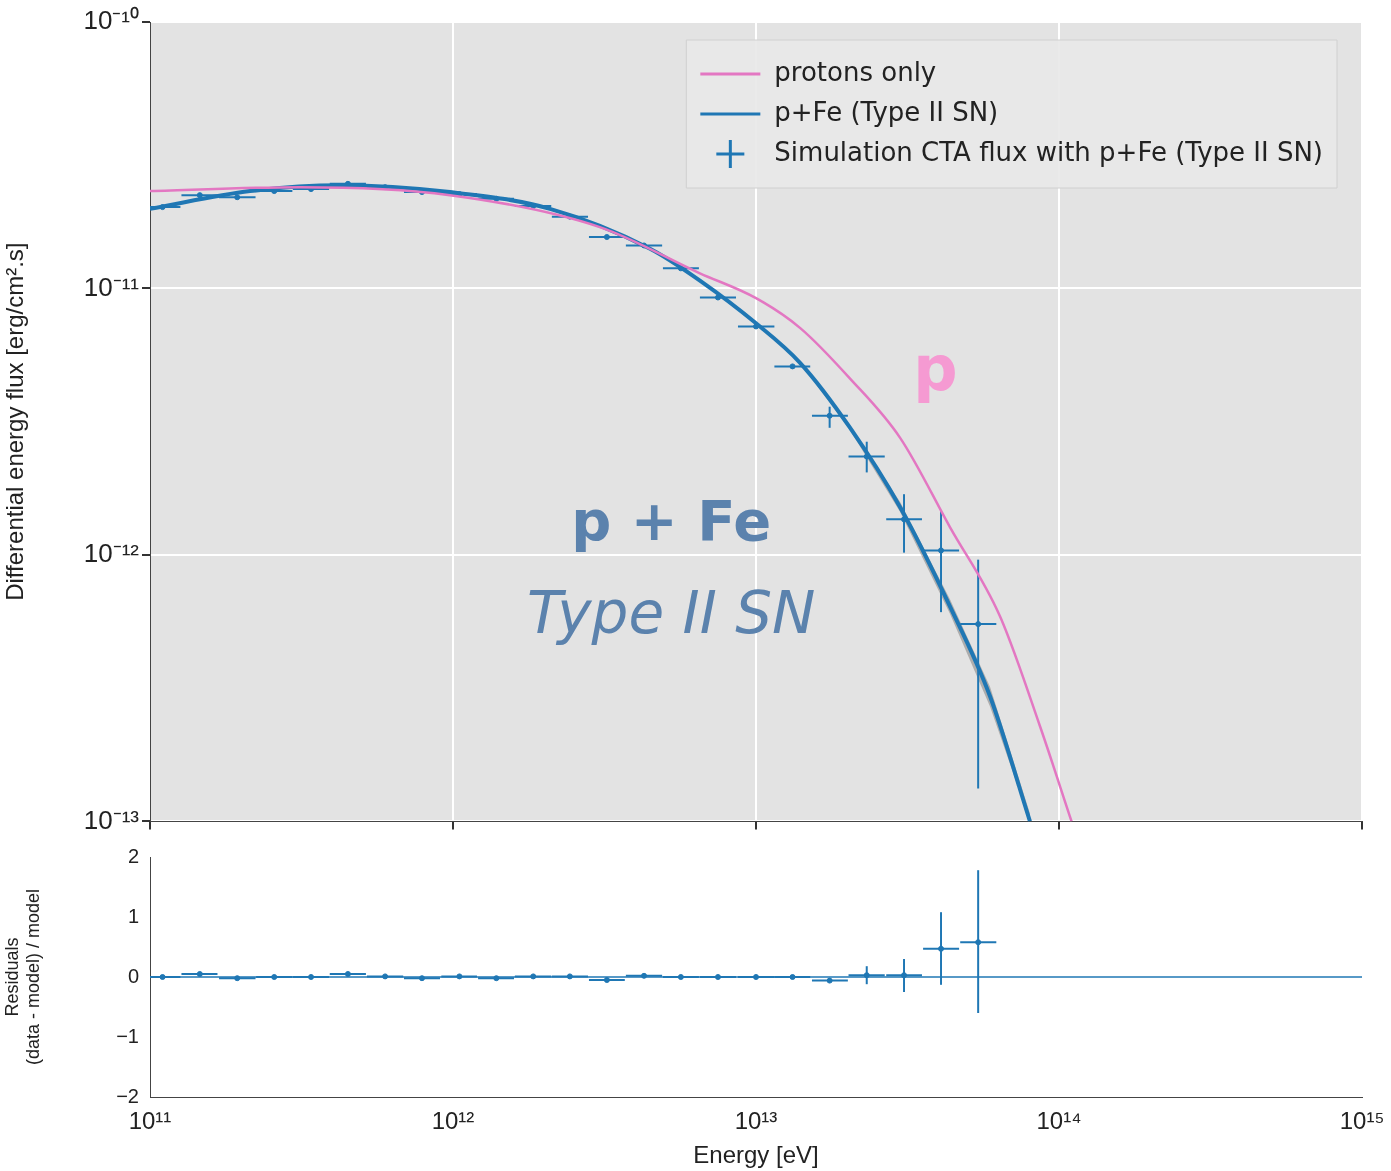  Describe the element at coordinates (886, 111) in the screenshot. I see `legend-label: p+Fe (Type II SN)` at that location.